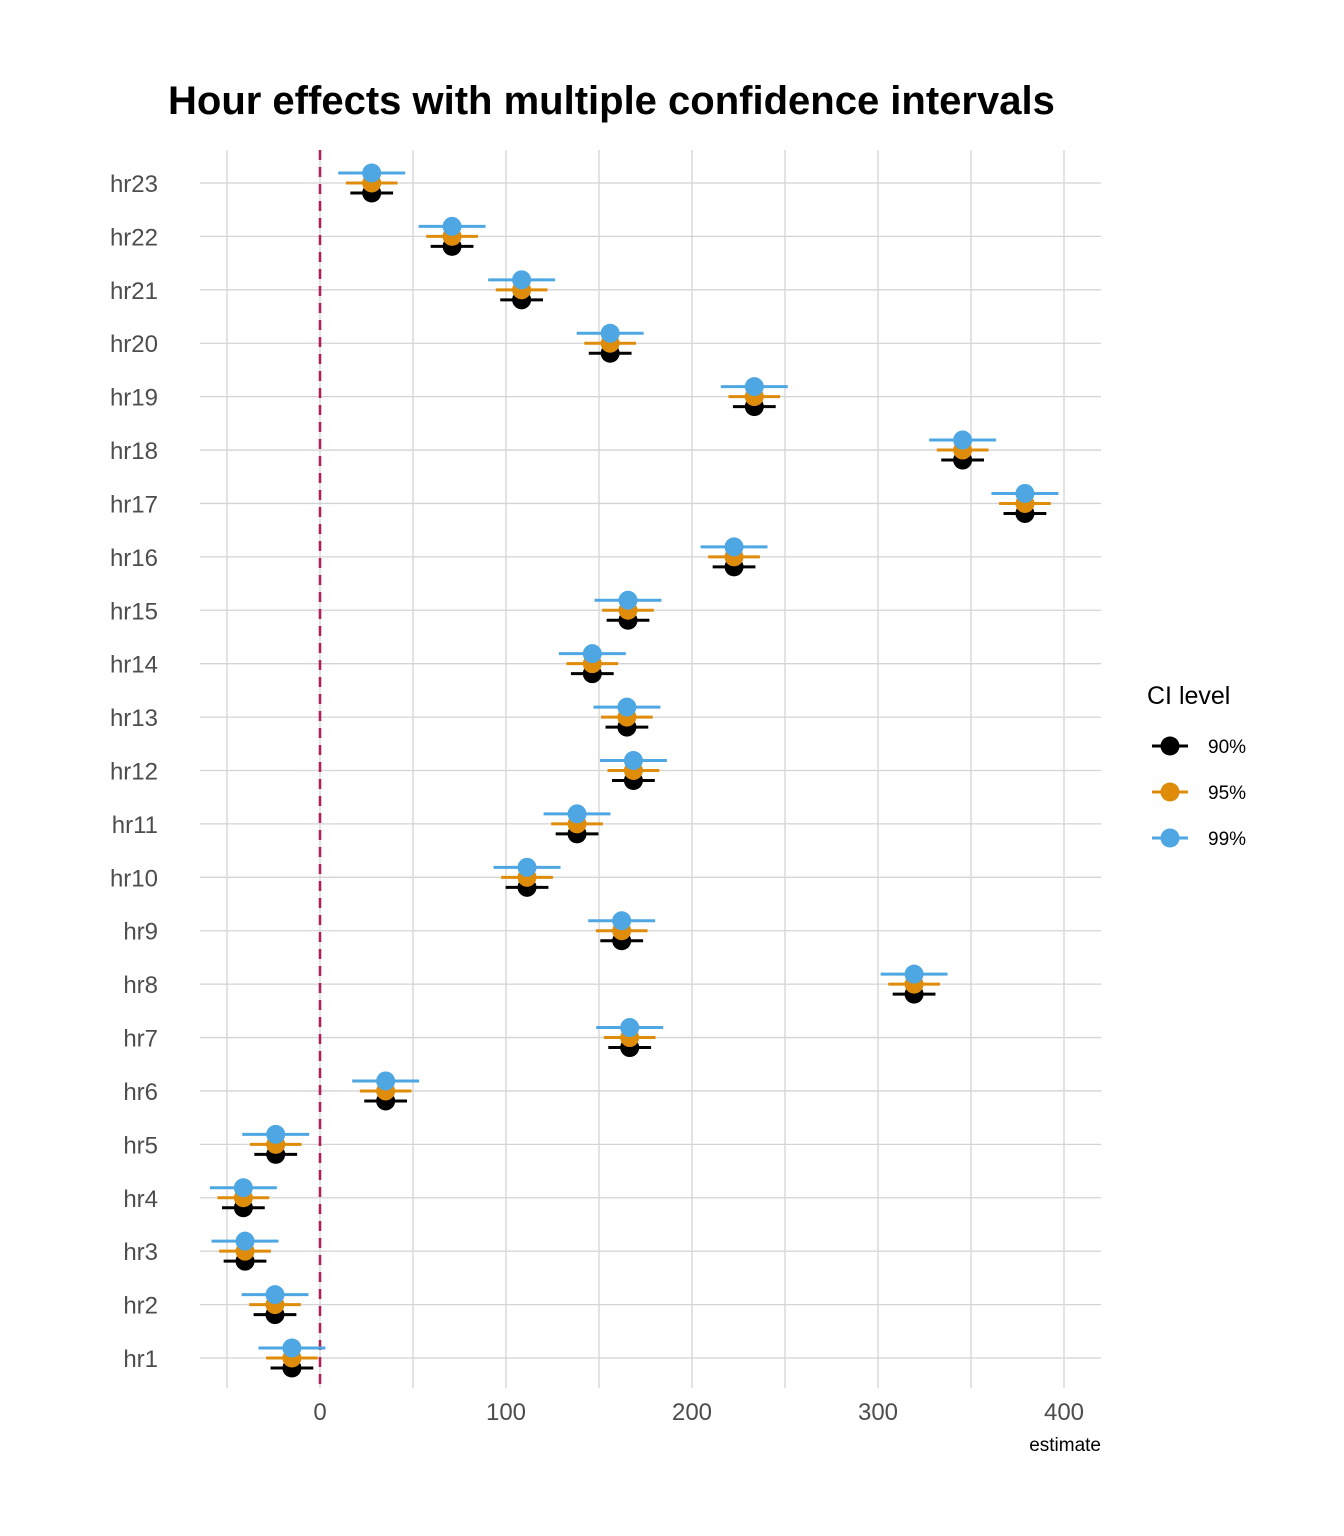 This screenshot has height=1536, width=1344. Describe the element at coordinates (506, 1412) in the screenshot. I see `x-tick-label: 100` at that location.